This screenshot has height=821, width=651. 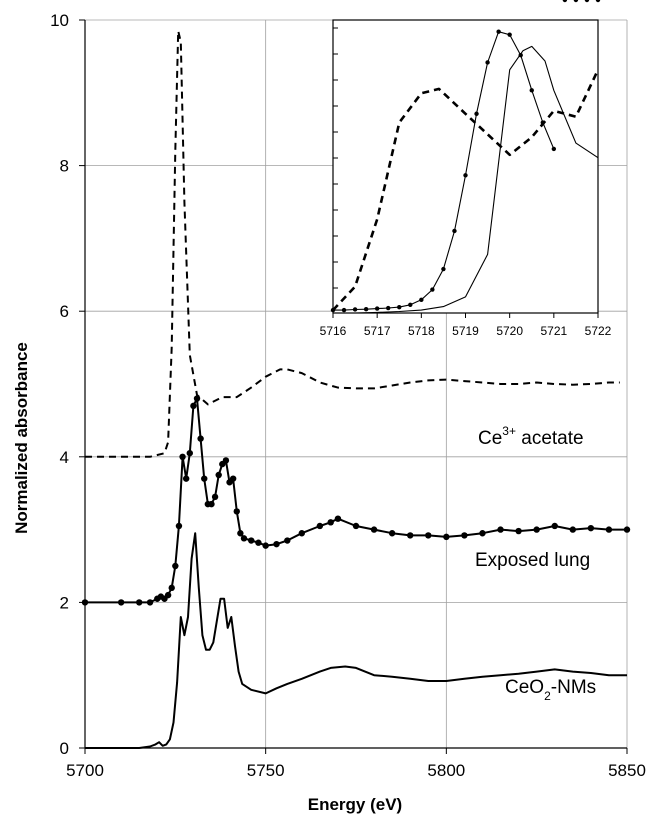 What do you see at coordinates (627, 770) in the screenshot?
I see `x-tick-label: 5850` at bounding box center [627, 770].